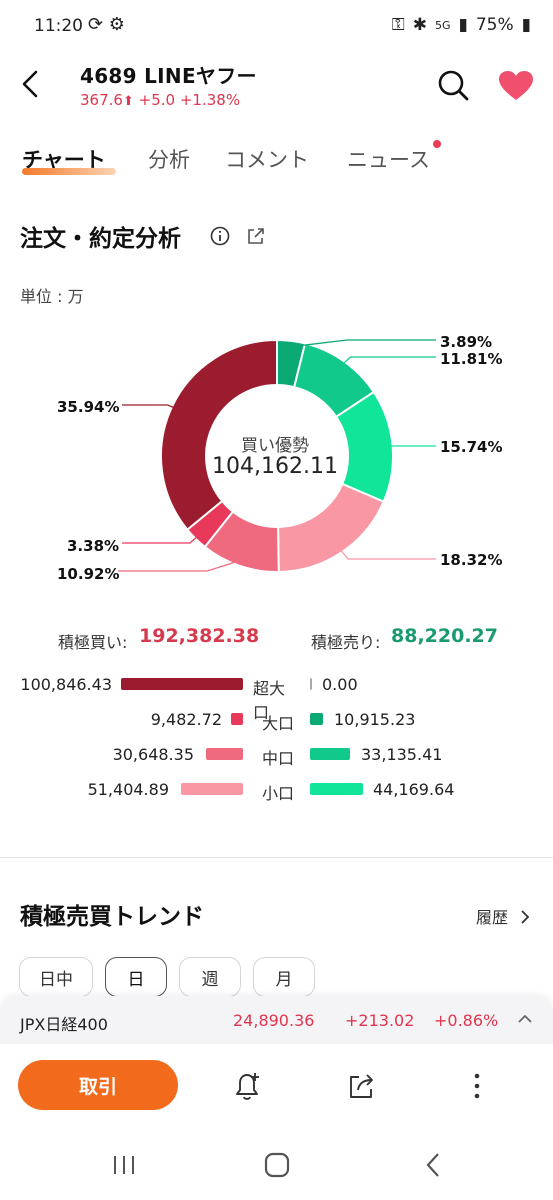 The width and height of the screenshot is (553, 1200). I want to click on breakdown-category: 中口, so click(278, 758).